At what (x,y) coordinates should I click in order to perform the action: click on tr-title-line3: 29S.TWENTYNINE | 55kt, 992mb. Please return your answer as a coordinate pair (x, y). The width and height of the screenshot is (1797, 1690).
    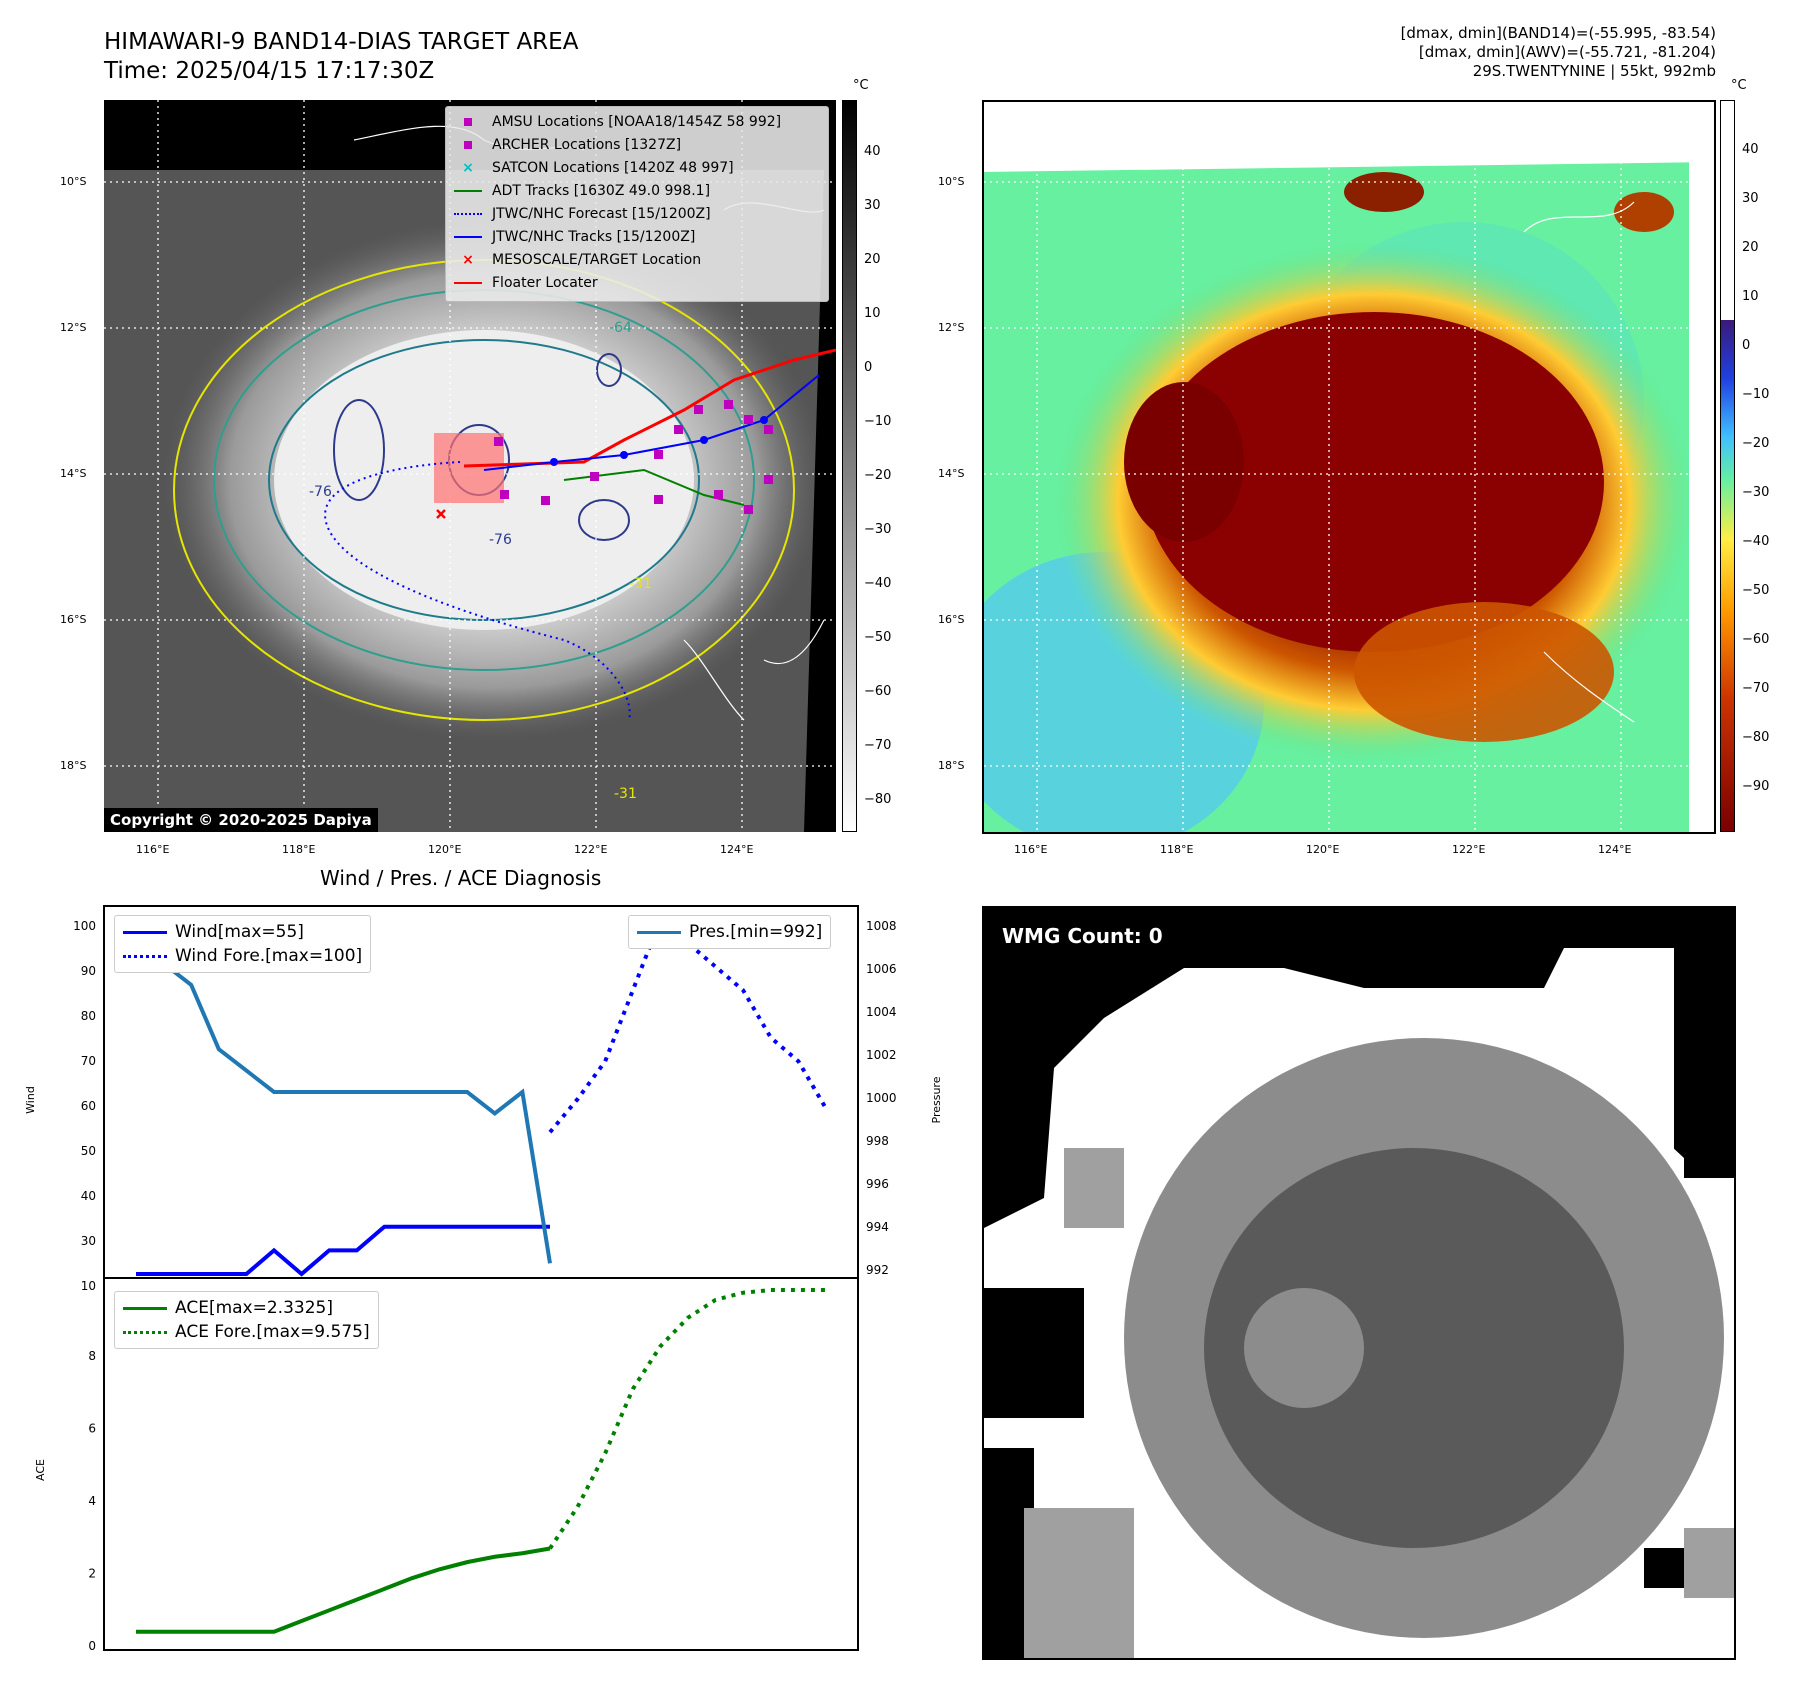
    Looking at the image, I should click on (1594, 71).